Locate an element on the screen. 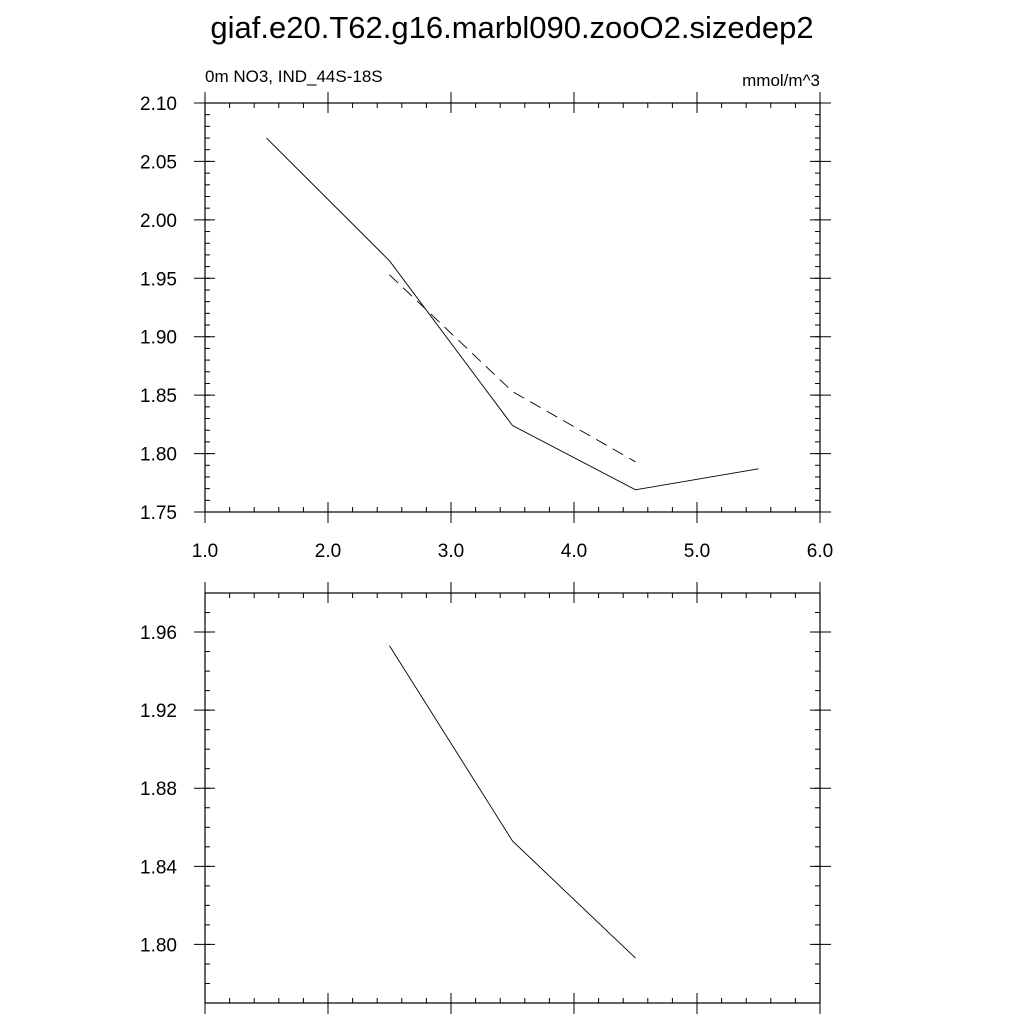  top-y-tick-label: 2.10 is located at coordinates (158, 104).